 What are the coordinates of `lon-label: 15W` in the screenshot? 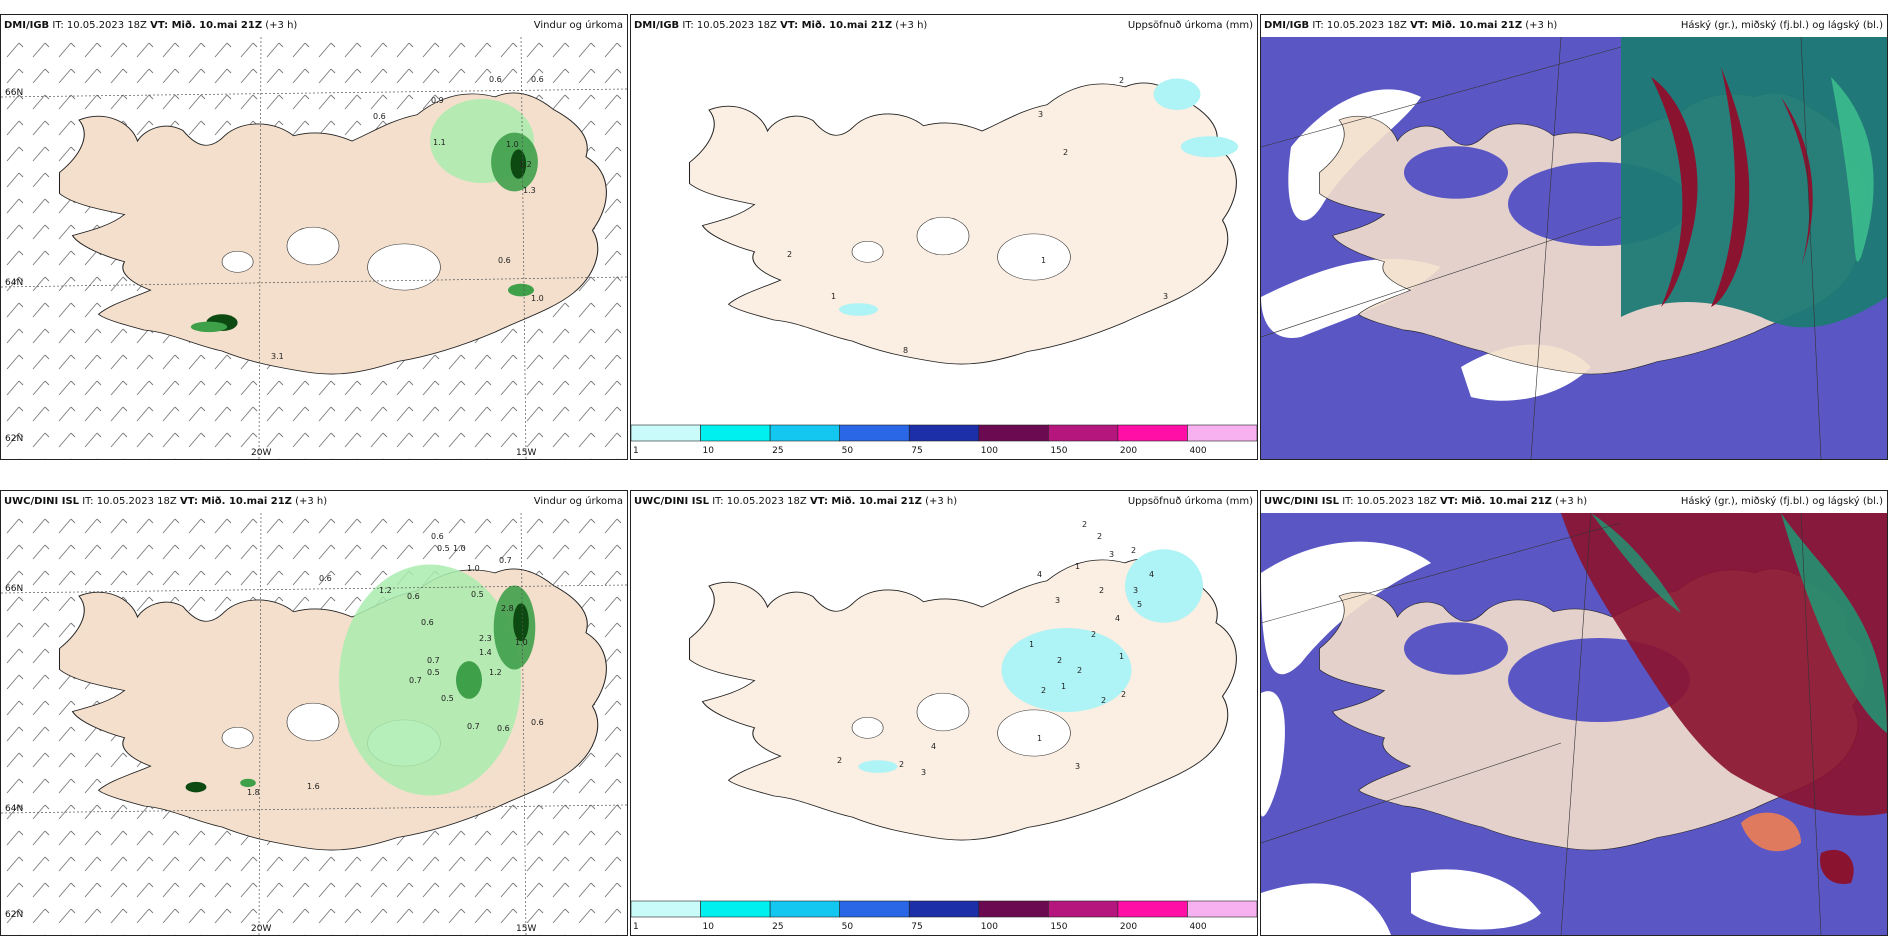 It's located at (526, 453).